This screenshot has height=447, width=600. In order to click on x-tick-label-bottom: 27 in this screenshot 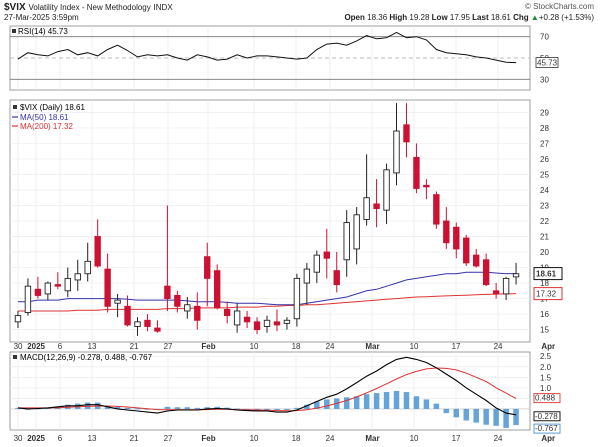, I will do `click(168, 438)`.